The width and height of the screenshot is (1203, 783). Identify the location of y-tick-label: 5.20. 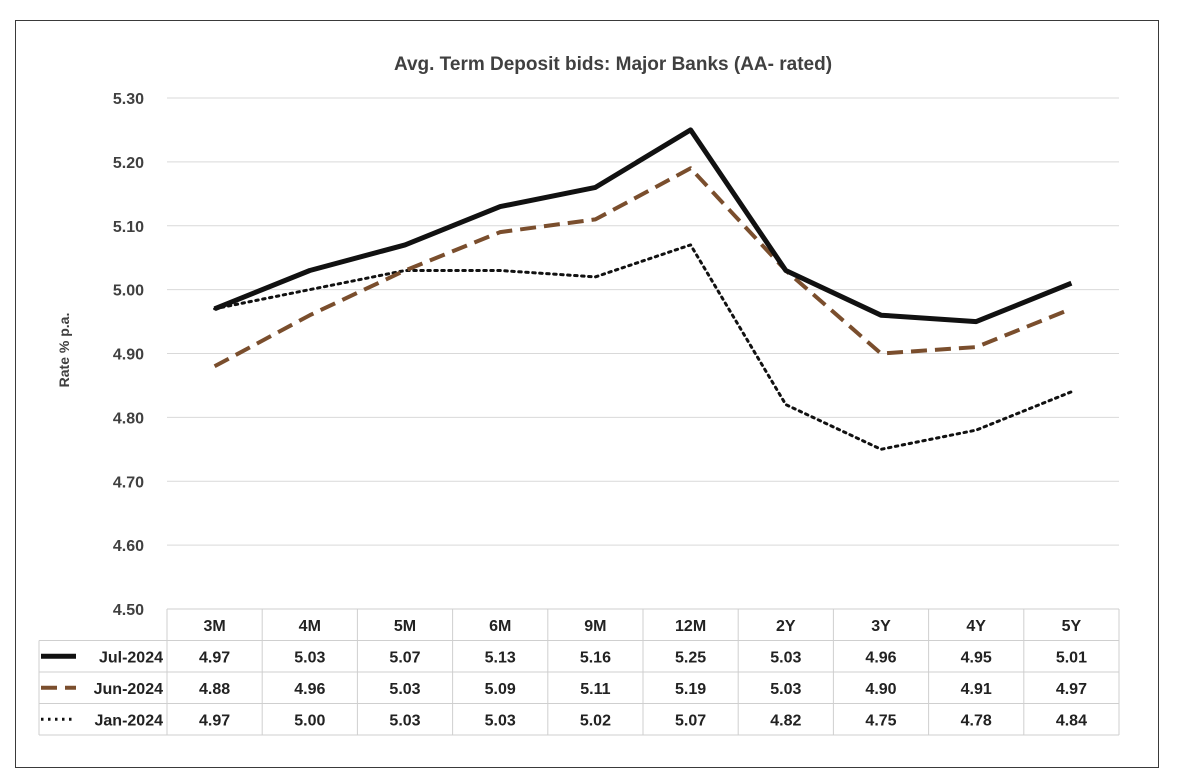
(128, 163).